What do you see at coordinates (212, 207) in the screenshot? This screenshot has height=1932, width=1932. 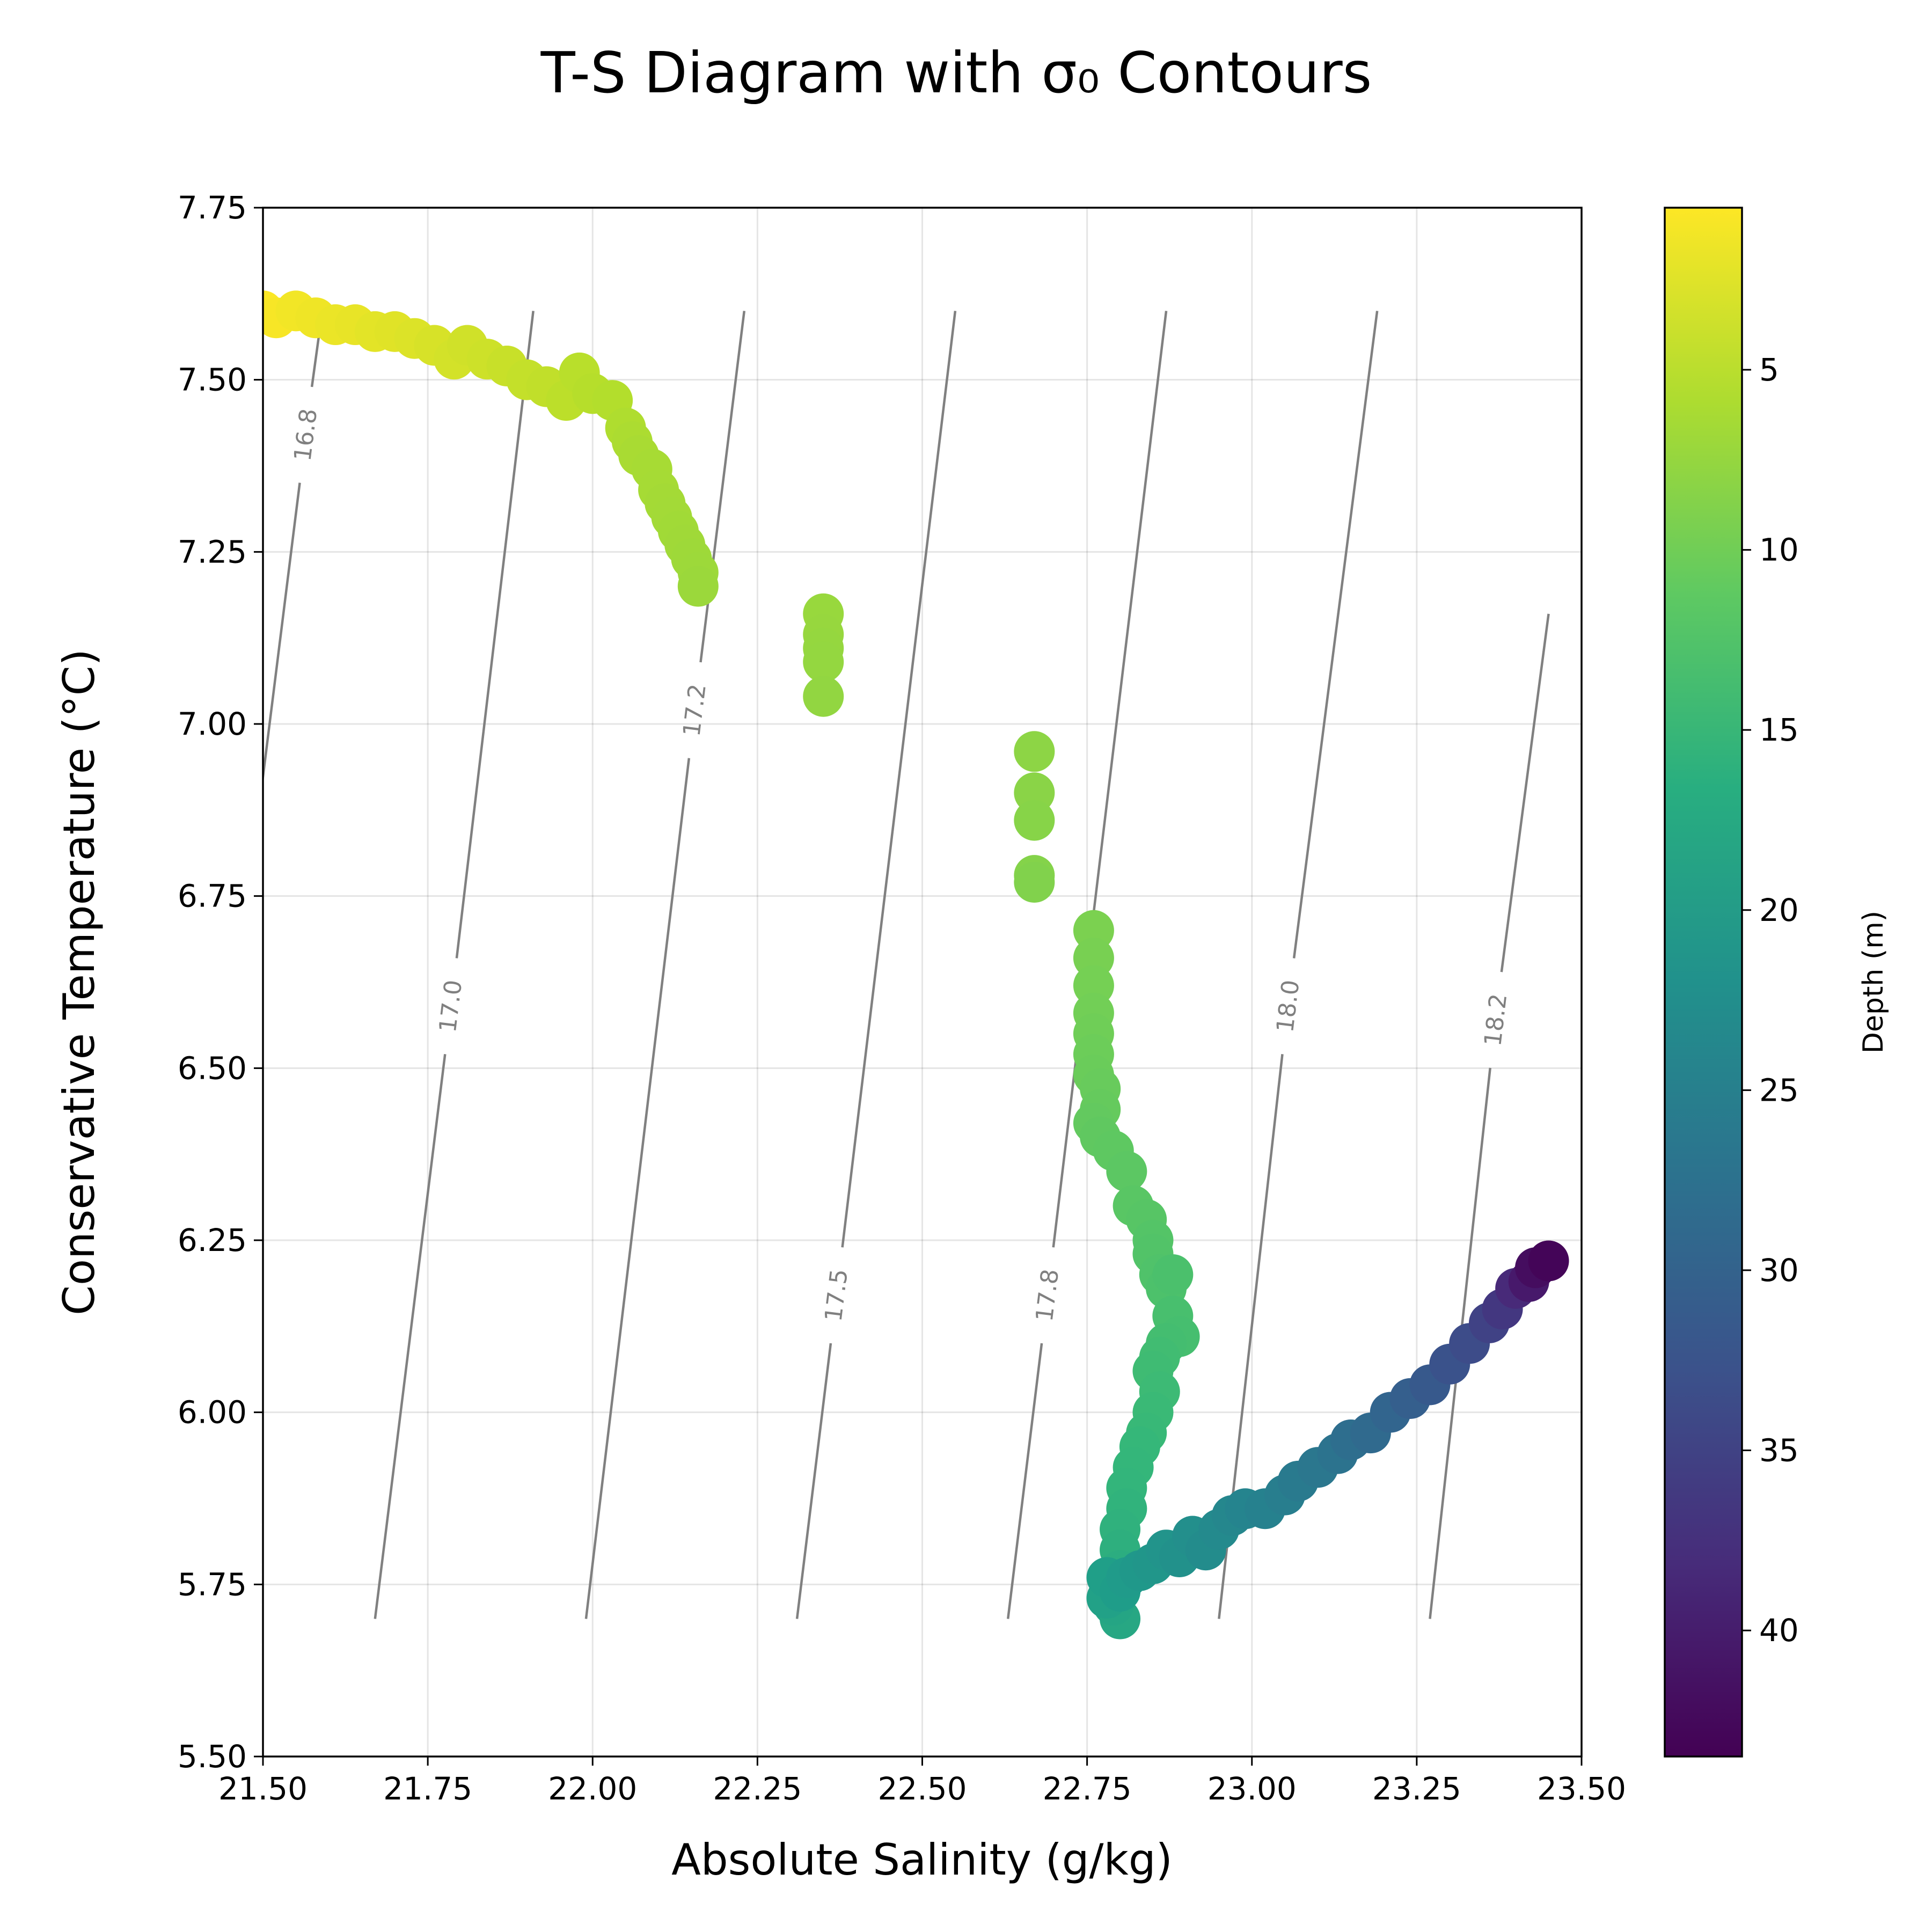 I see `y-tick-label: 7.75` at bounding box center [212, 207].